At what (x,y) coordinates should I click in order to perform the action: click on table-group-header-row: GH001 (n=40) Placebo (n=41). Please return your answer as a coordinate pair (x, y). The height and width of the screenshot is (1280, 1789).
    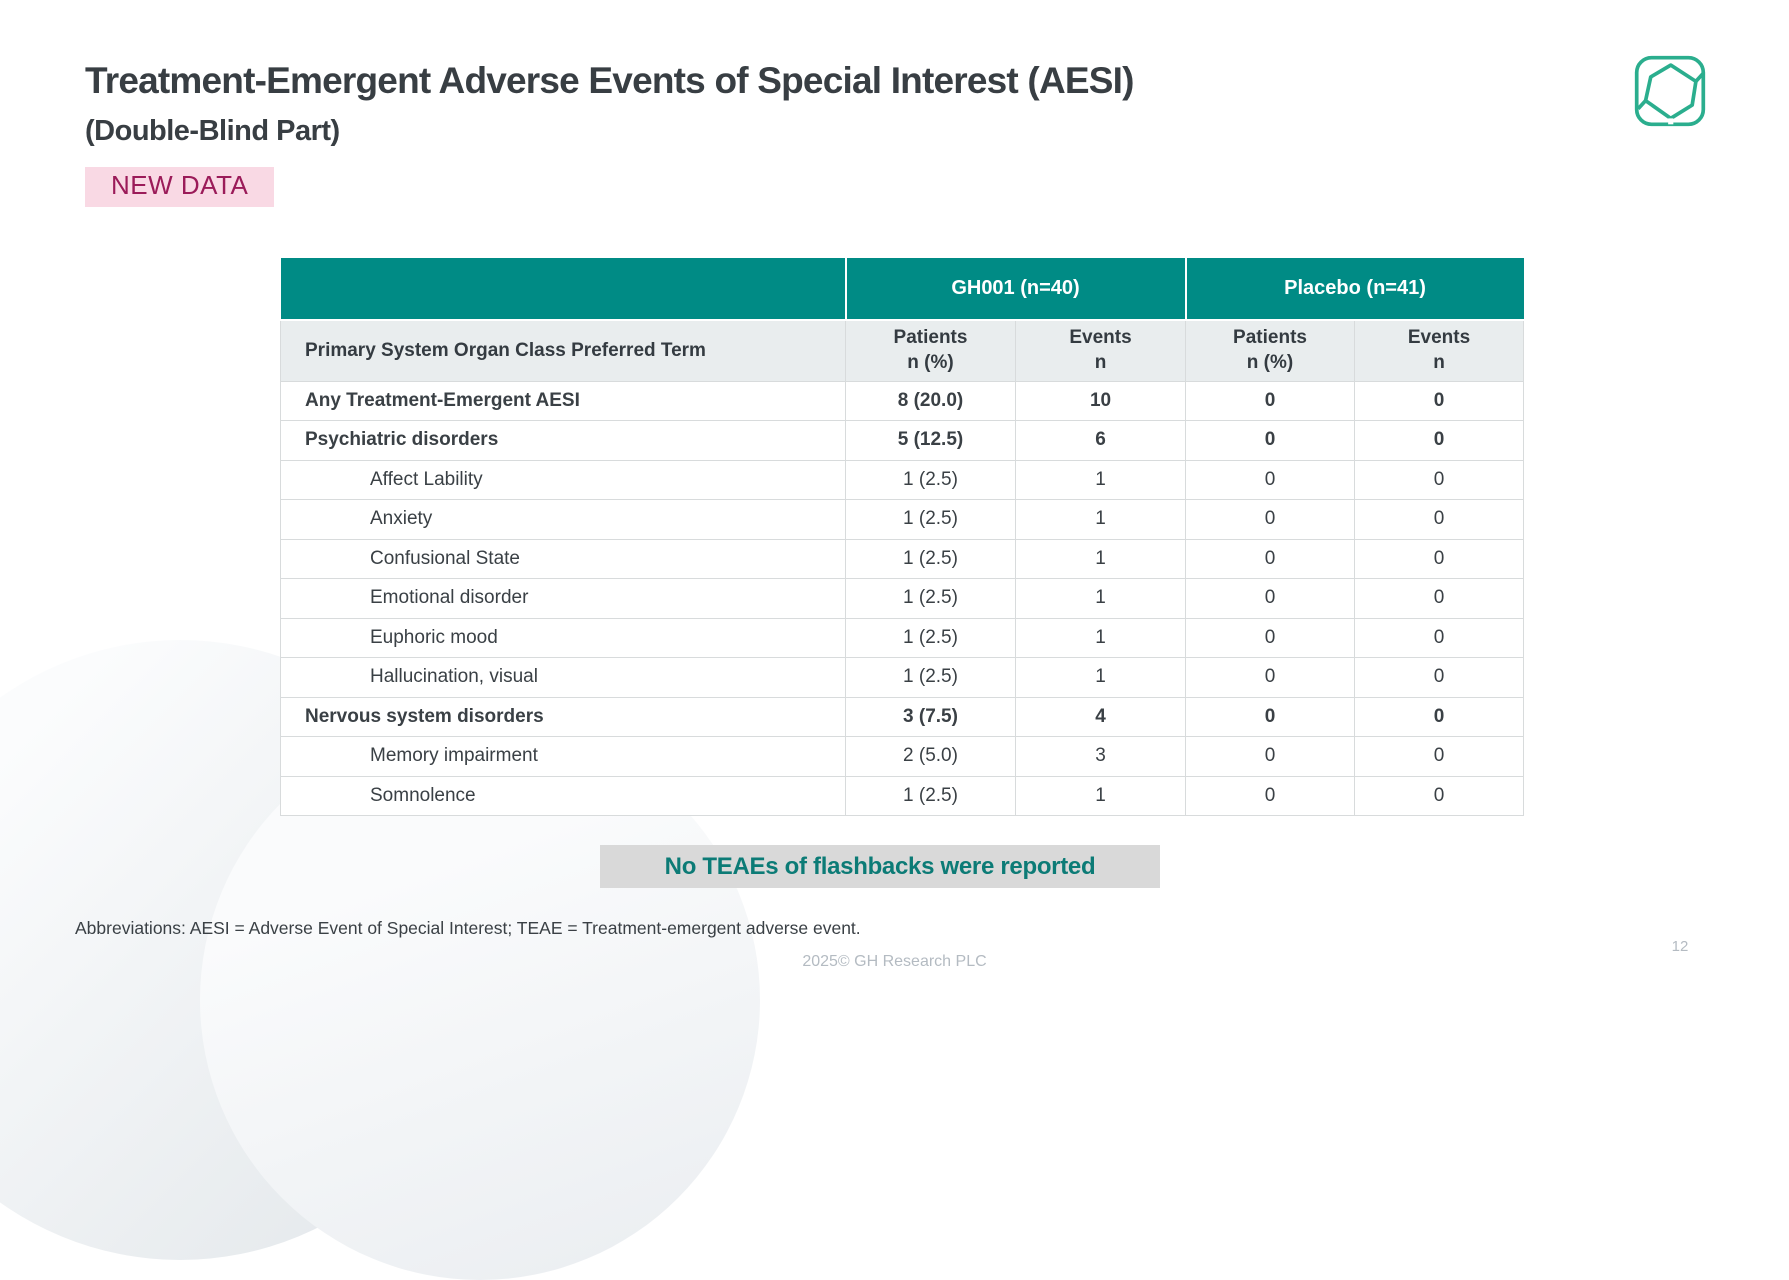
    Looking at the image, I should click on (902, 289).